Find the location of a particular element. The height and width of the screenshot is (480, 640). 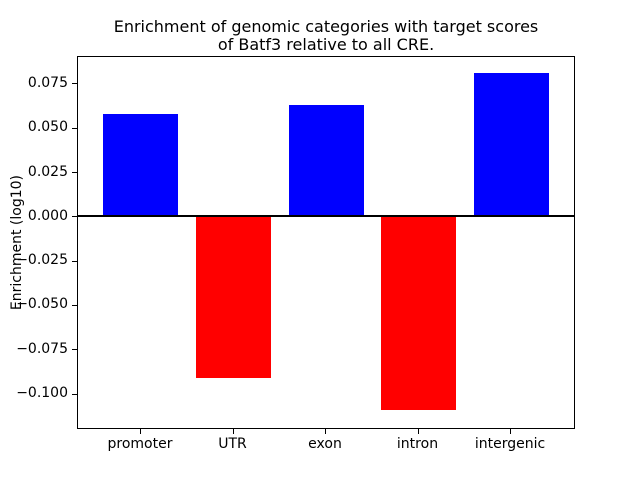

y-tick-label: −0.050 is located at coordinates (42, 304).